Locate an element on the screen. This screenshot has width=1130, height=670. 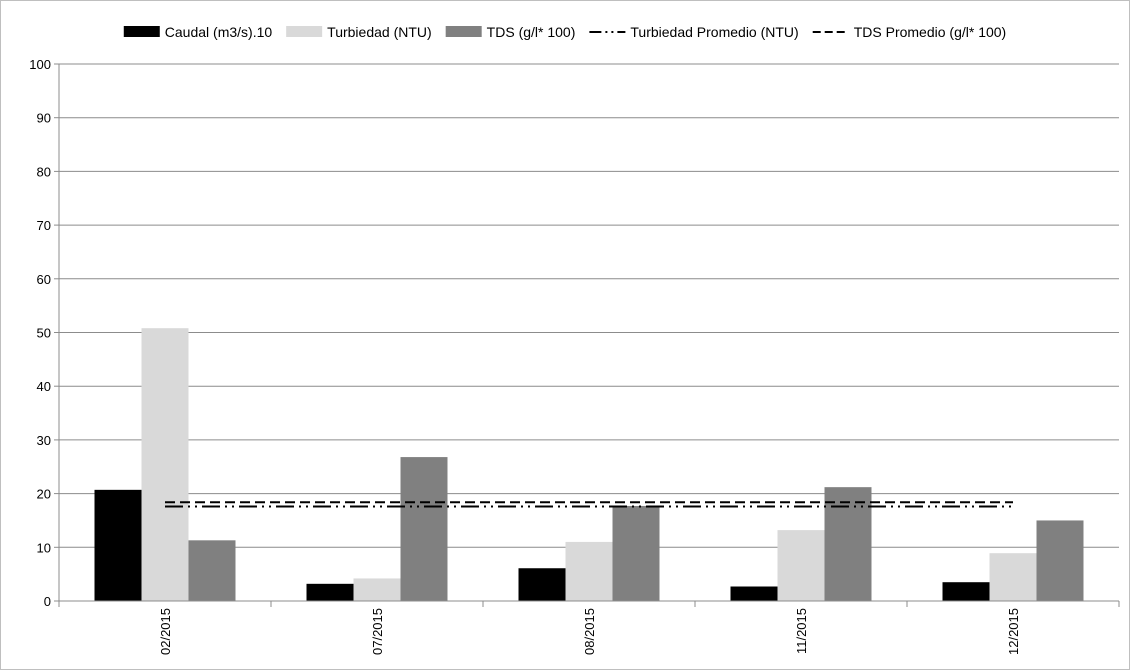
y-tick-label: 40 is located at coordinates (44, 386).